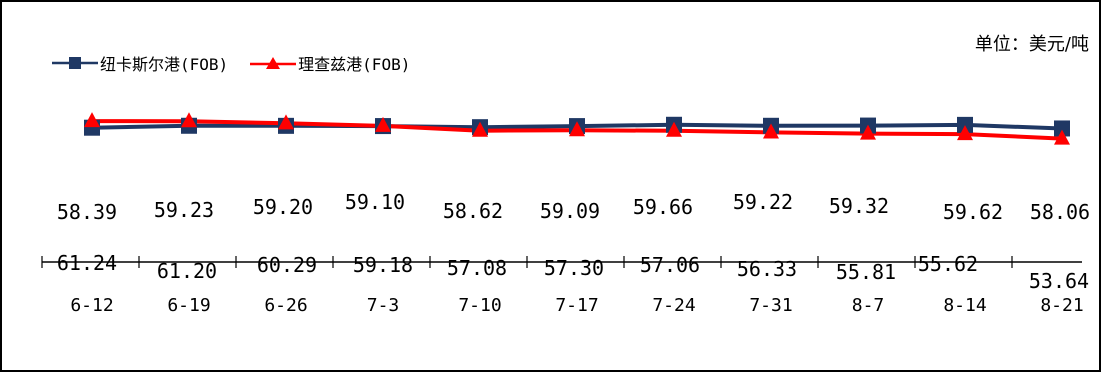  Describe the element at coordinates (574, 268) in the screenshot. I see `data-label-richards-bay: 57.30` at that location.